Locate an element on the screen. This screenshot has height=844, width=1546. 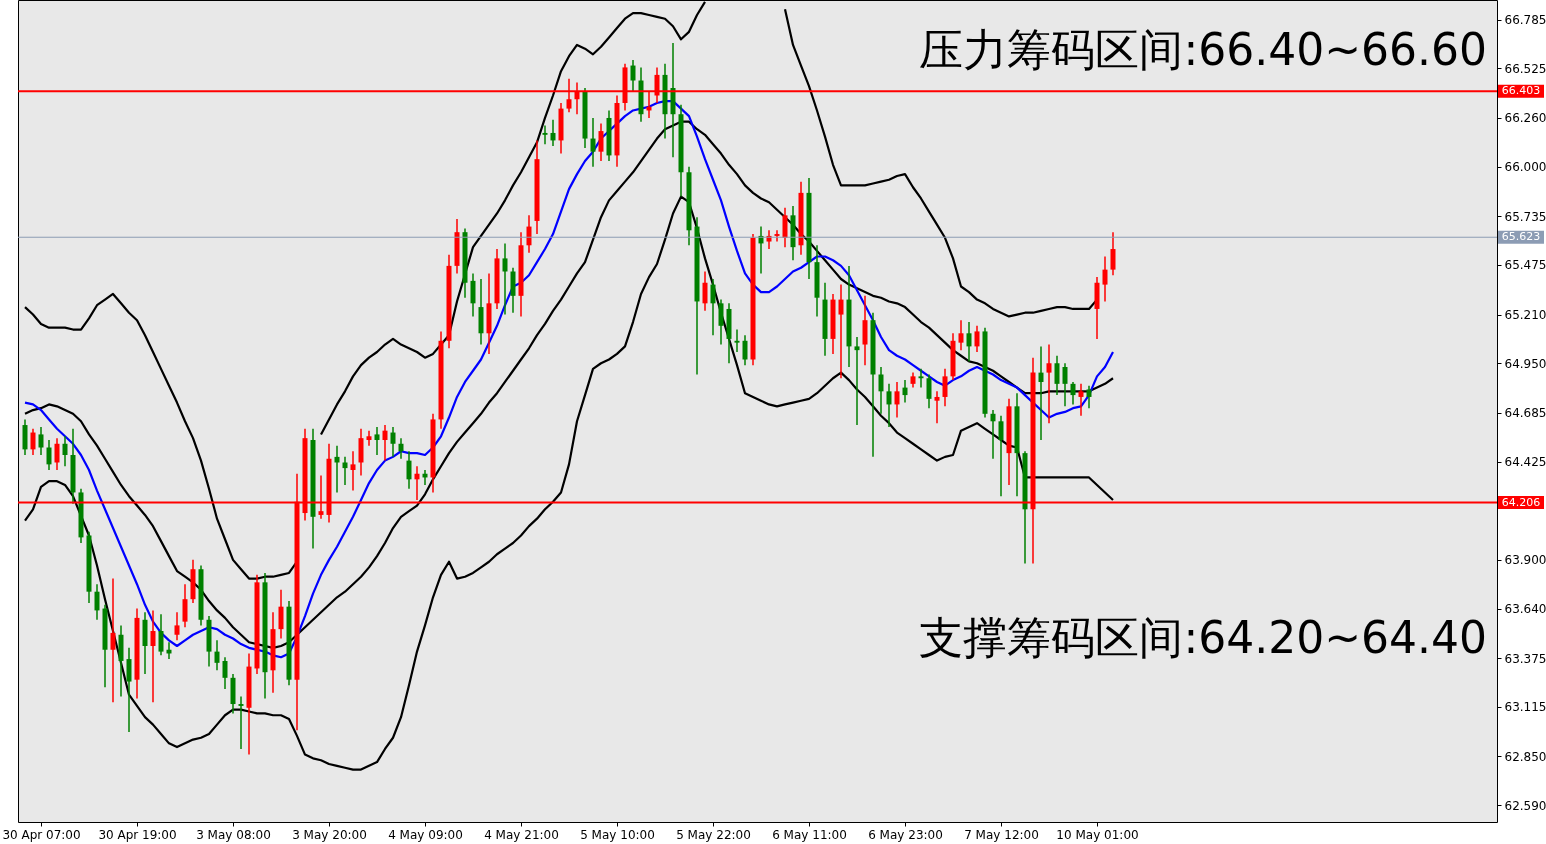
x-tick-label: 4 May 21:00 is located at coordinates (521, 834).